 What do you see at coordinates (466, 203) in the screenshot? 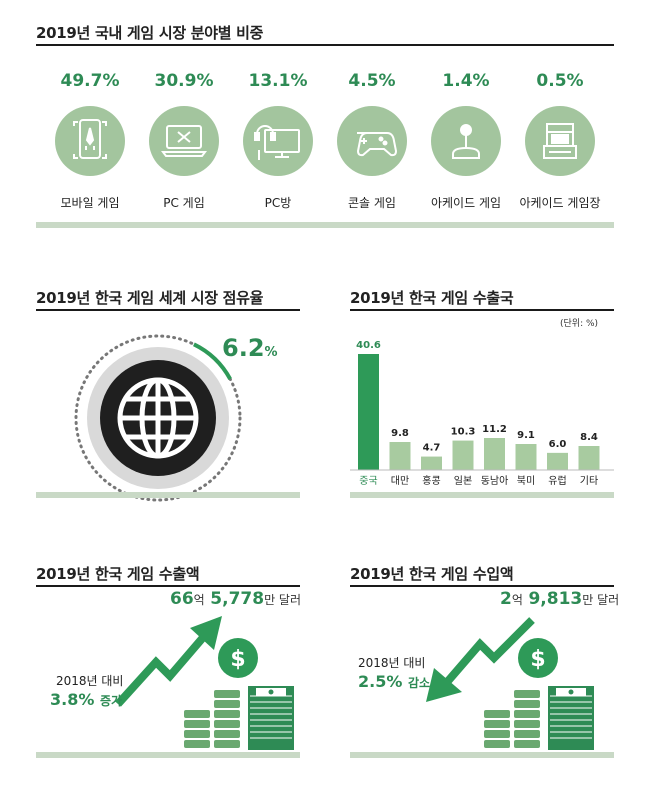
I see `domestic-label: 아케이드 게임` at bounding box center [466, 203].